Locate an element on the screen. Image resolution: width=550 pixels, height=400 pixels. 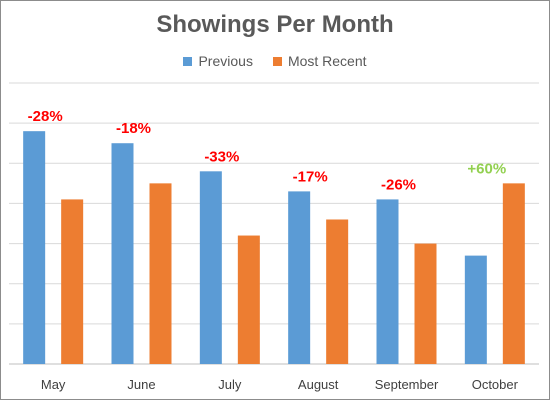
legend-item-most-recent: Most Recent is located at coordinates (319, 61).